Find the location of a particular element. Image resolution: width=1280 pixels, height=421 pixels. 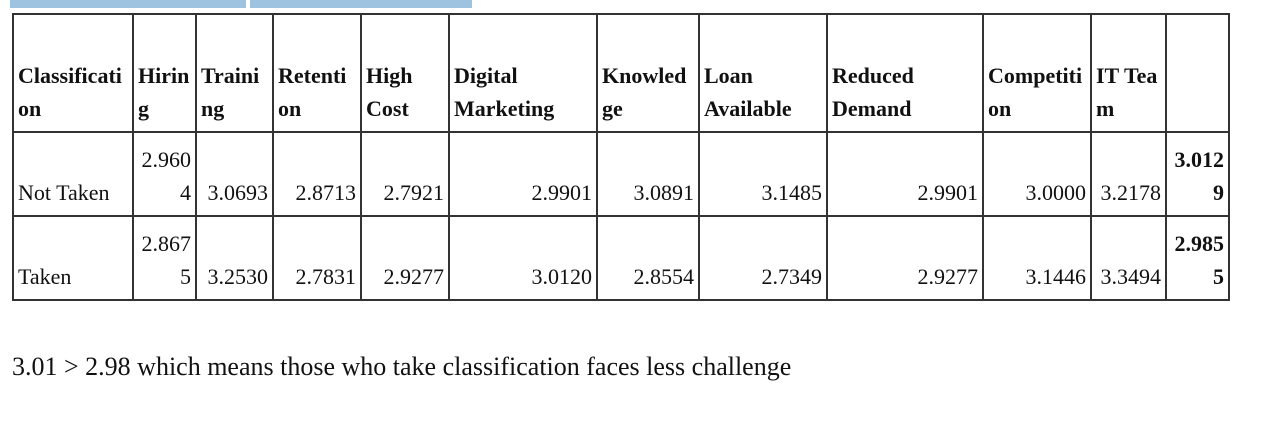

row-label: Not Taken is located at coordinates (73, 174).